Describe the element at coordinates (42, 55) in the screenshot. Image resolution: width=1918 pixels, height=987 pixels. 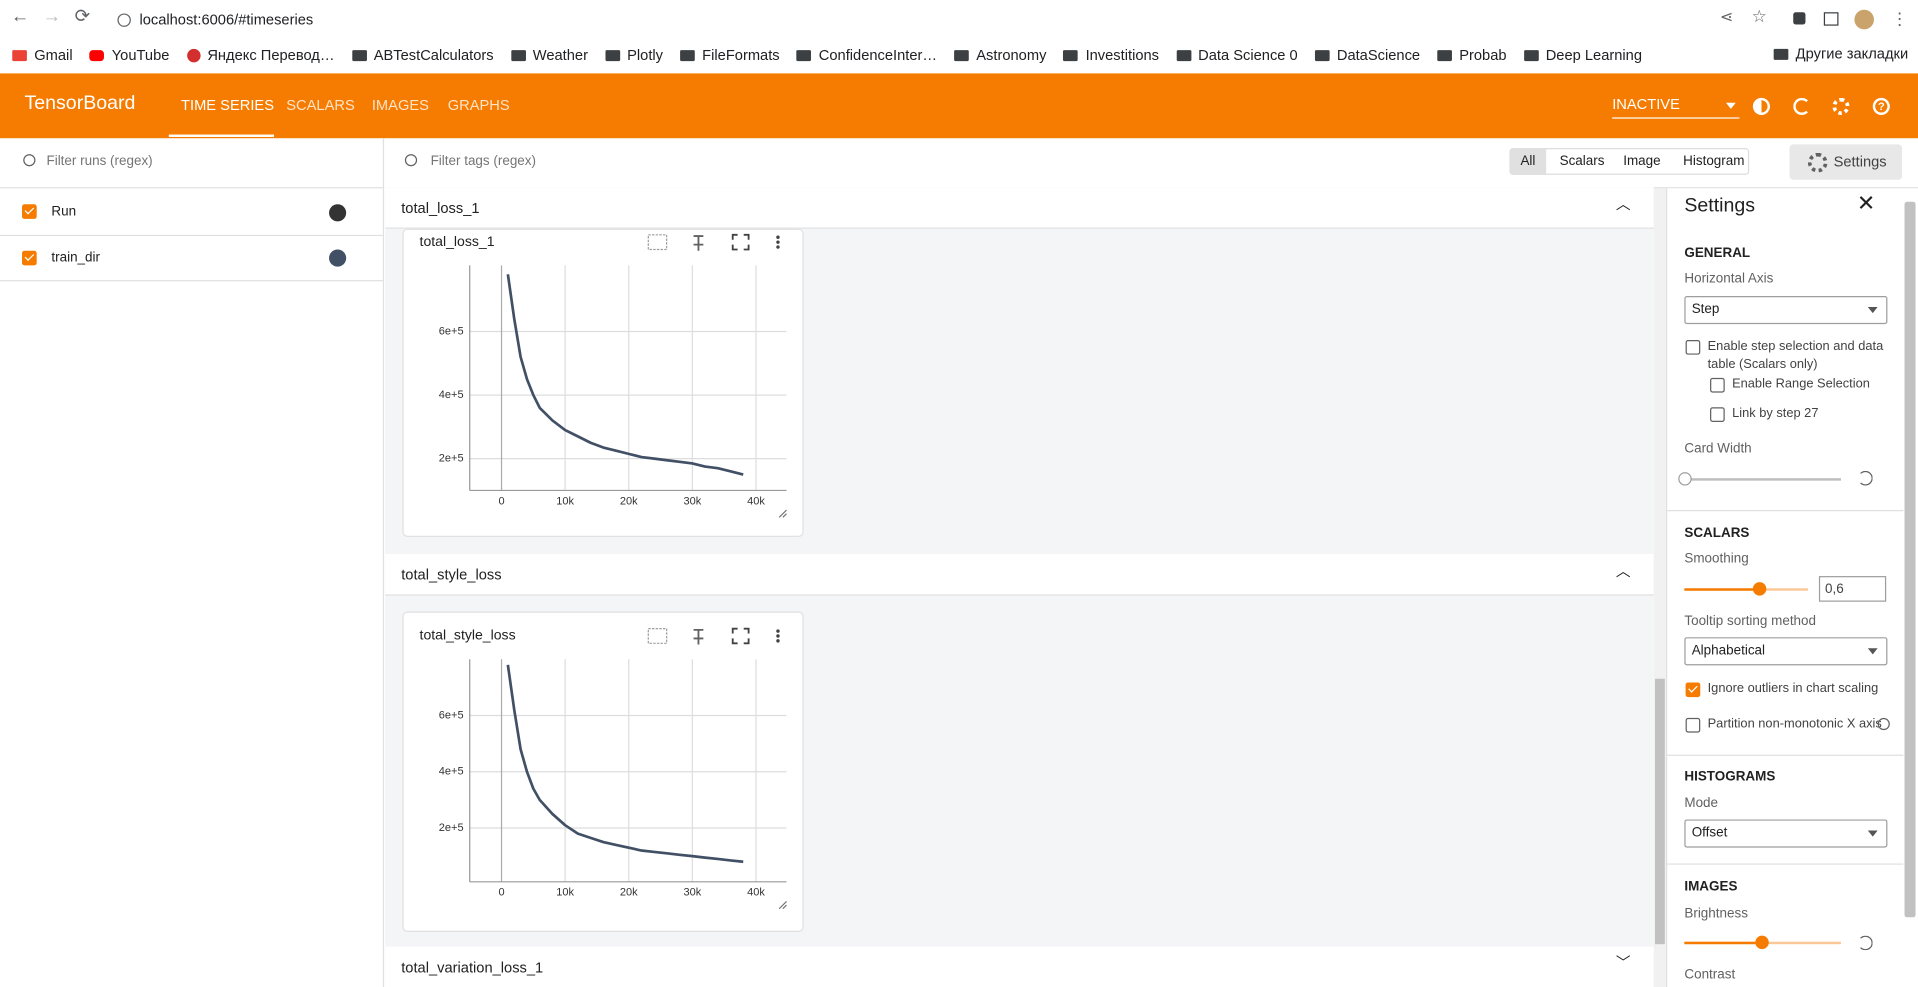
I see `bookmark: Gmail` at that location.